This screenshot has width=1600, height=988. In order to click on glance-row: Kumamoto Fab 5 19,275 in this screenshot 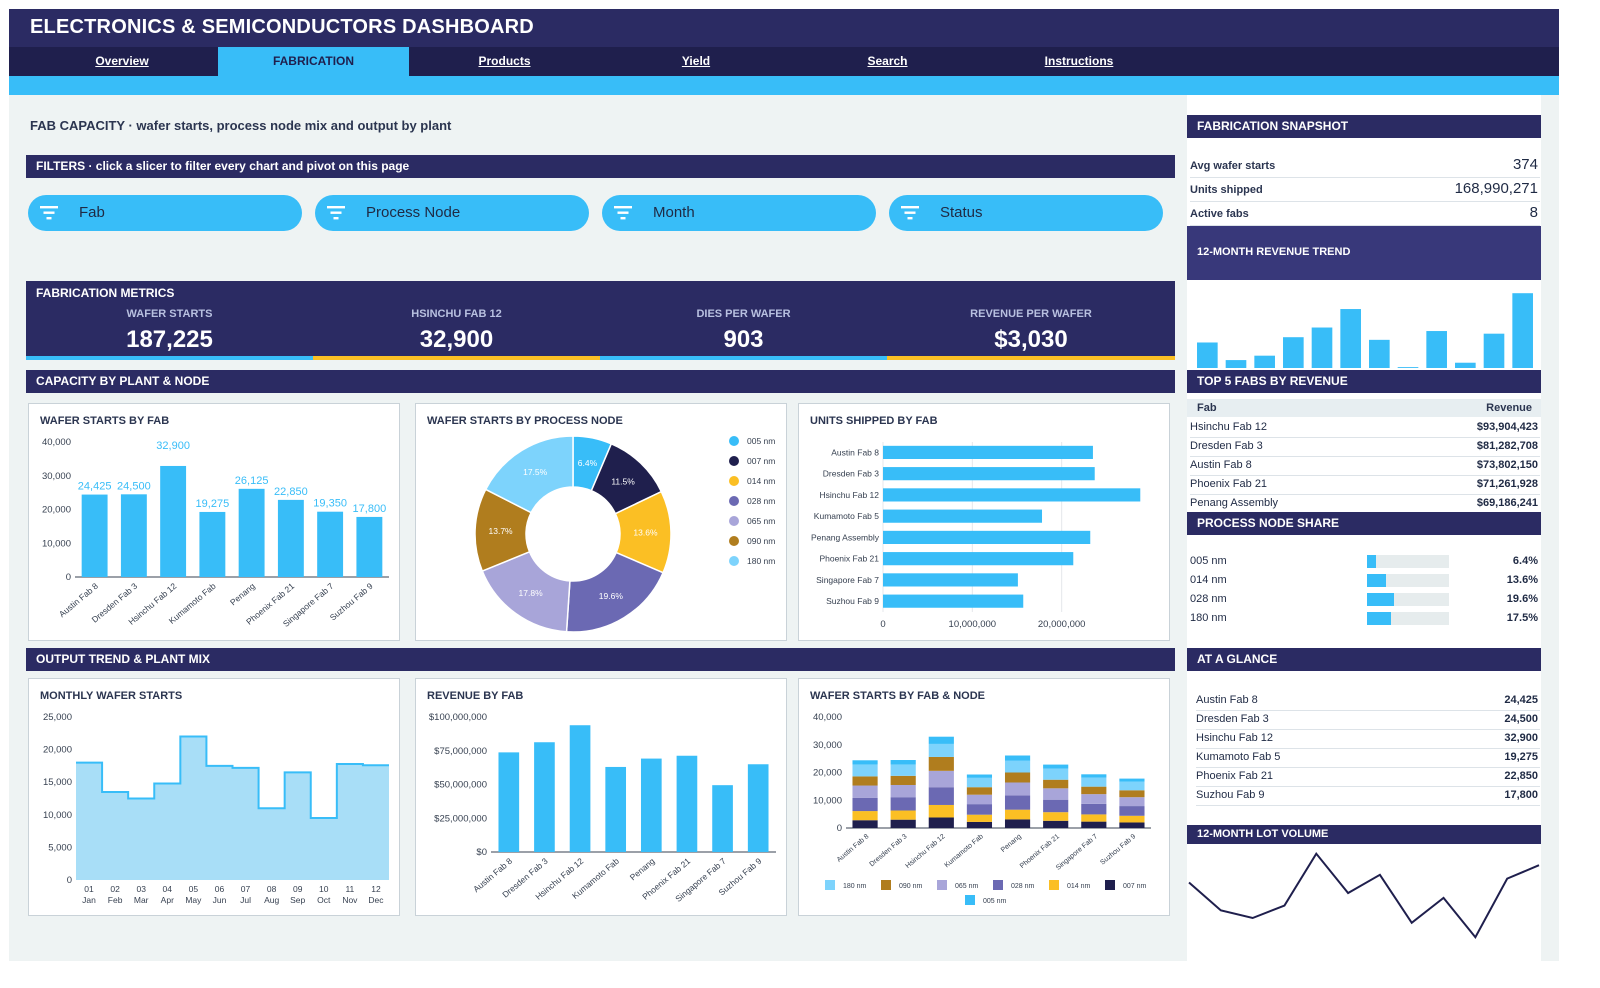, I will do `click(1368, 758)`.